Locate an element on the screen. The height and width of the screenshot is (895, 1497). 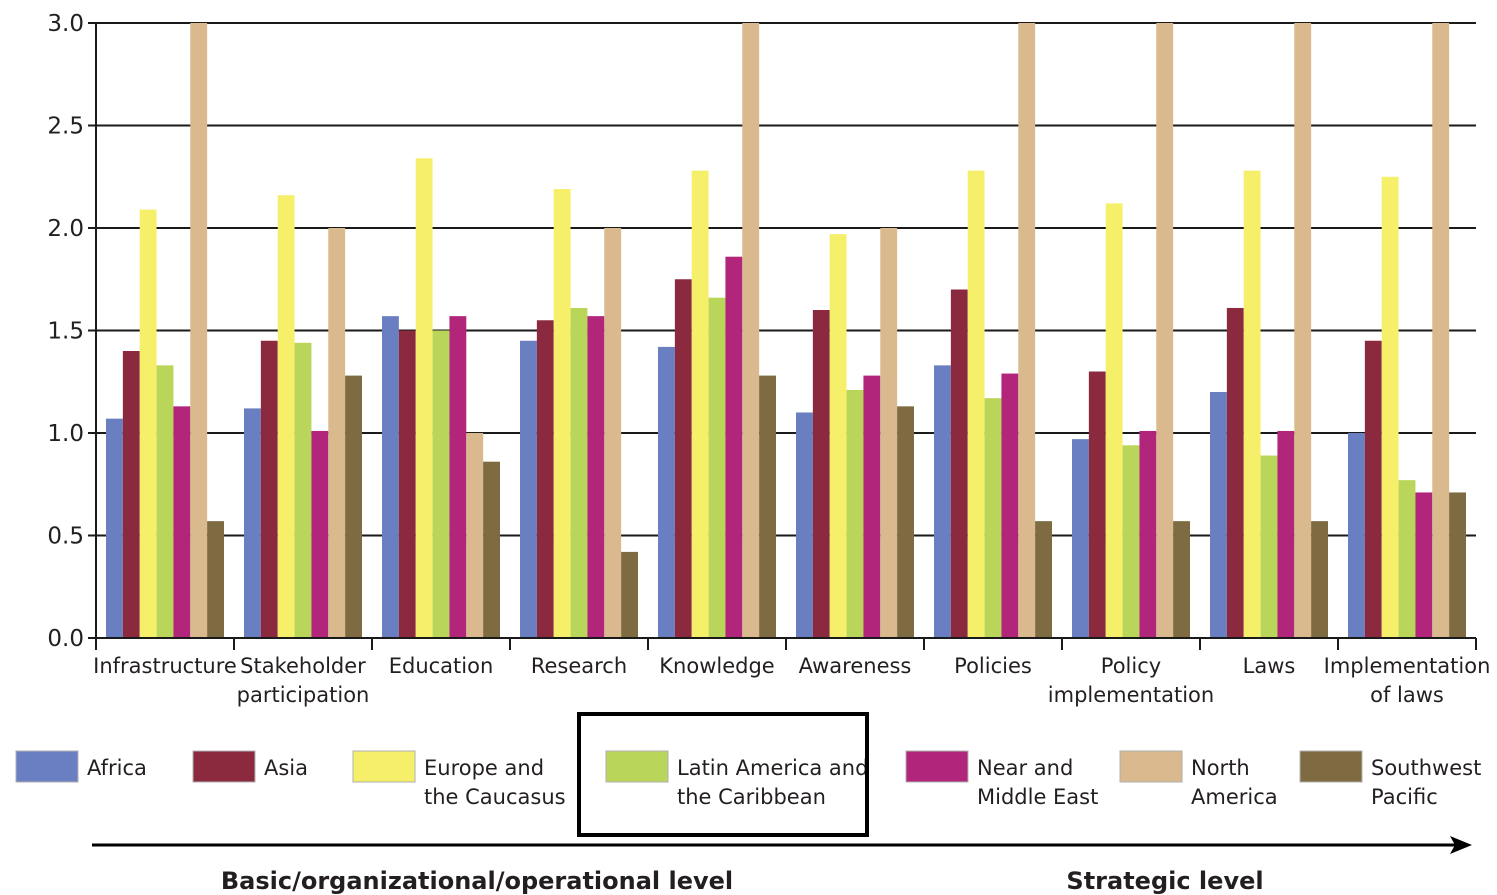
x-tick-label: Policy is located at coordinates (1131, 666).